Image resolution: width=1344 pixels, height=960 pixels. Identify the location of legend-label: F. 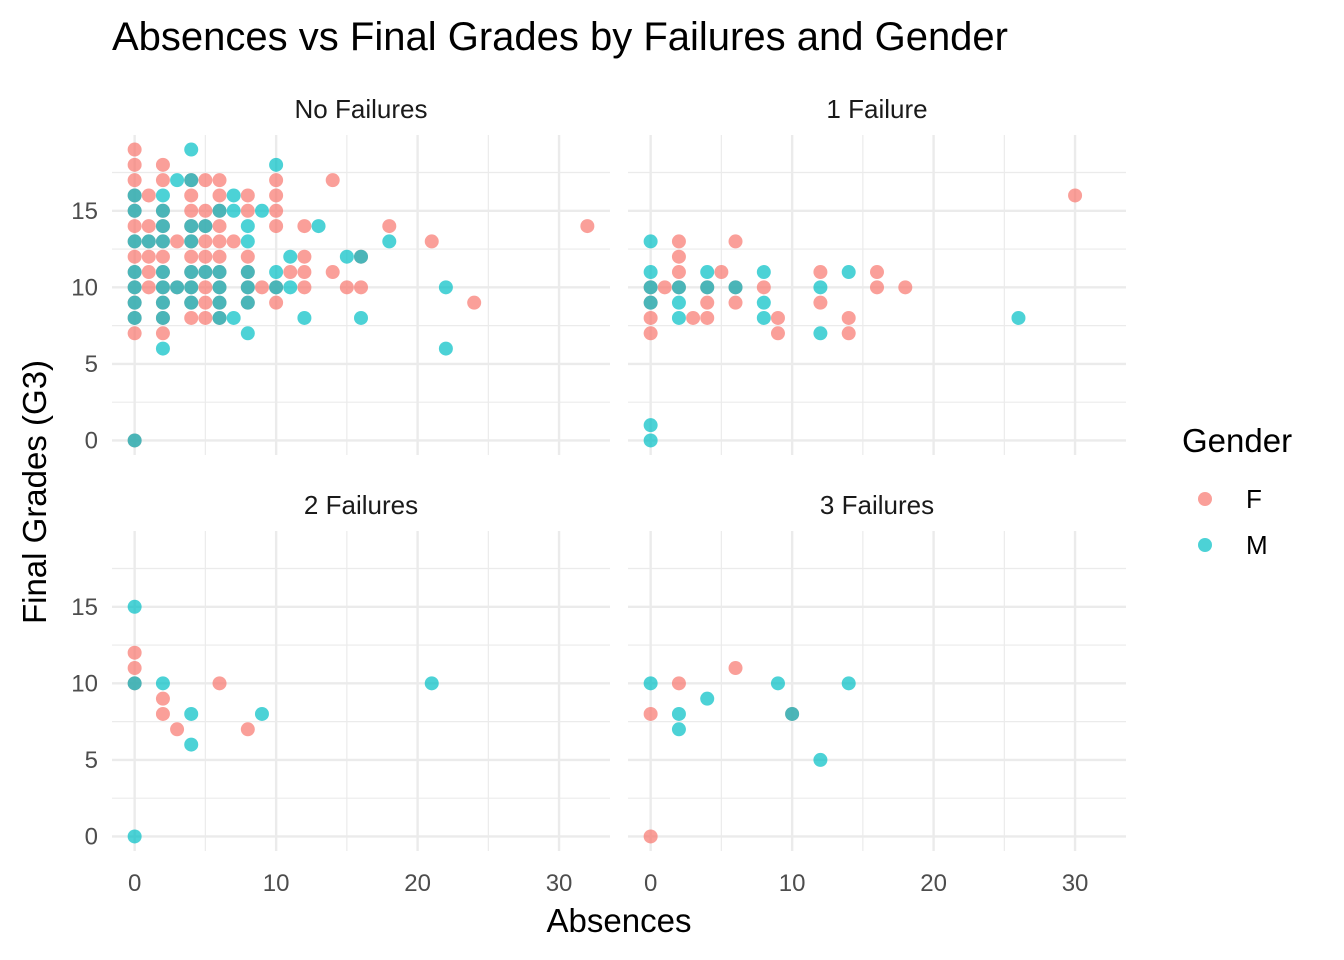
(1254, 499).